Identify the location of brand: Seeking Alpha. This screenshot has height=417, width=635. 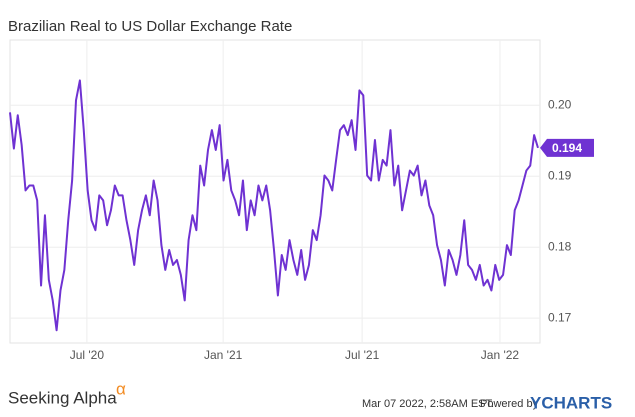
(62, 397).